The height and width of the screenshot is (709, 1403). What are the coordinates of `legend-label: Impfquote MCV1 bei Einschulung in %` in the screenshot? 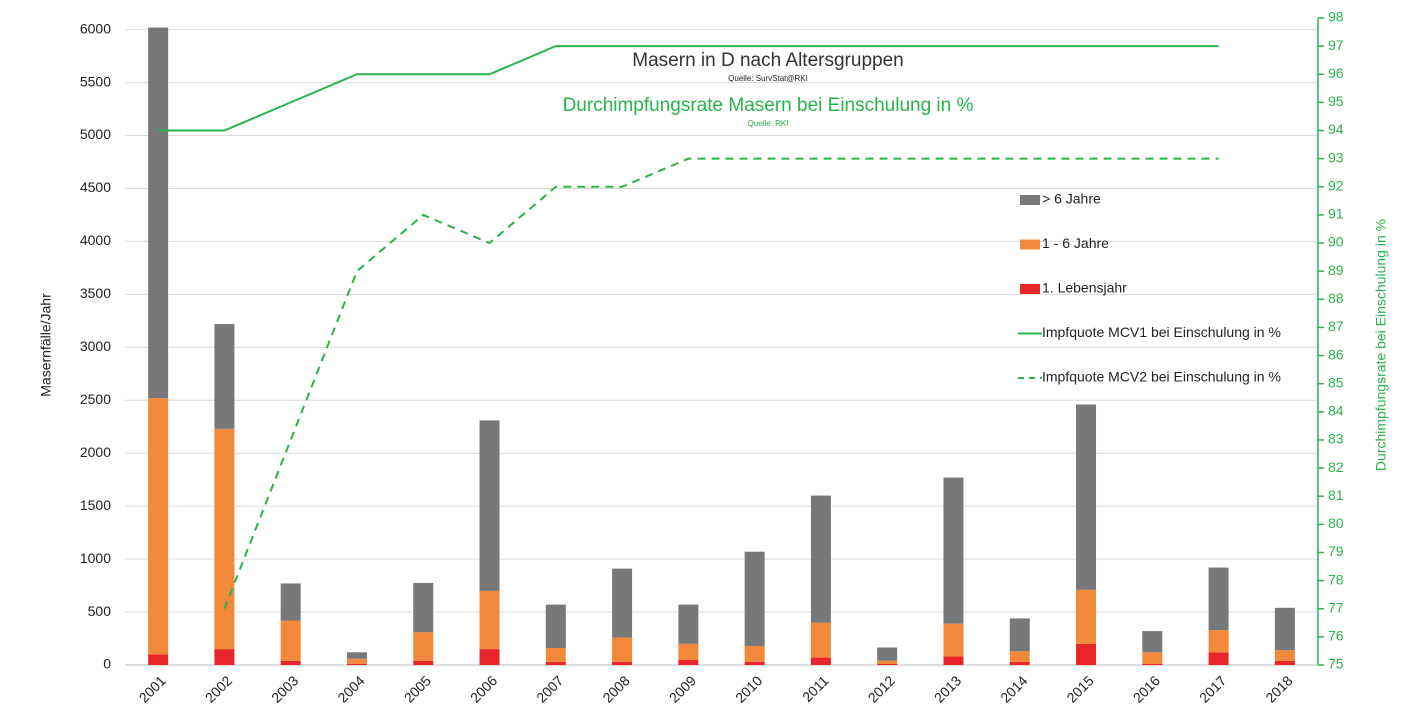 It's located at (1161, 332).